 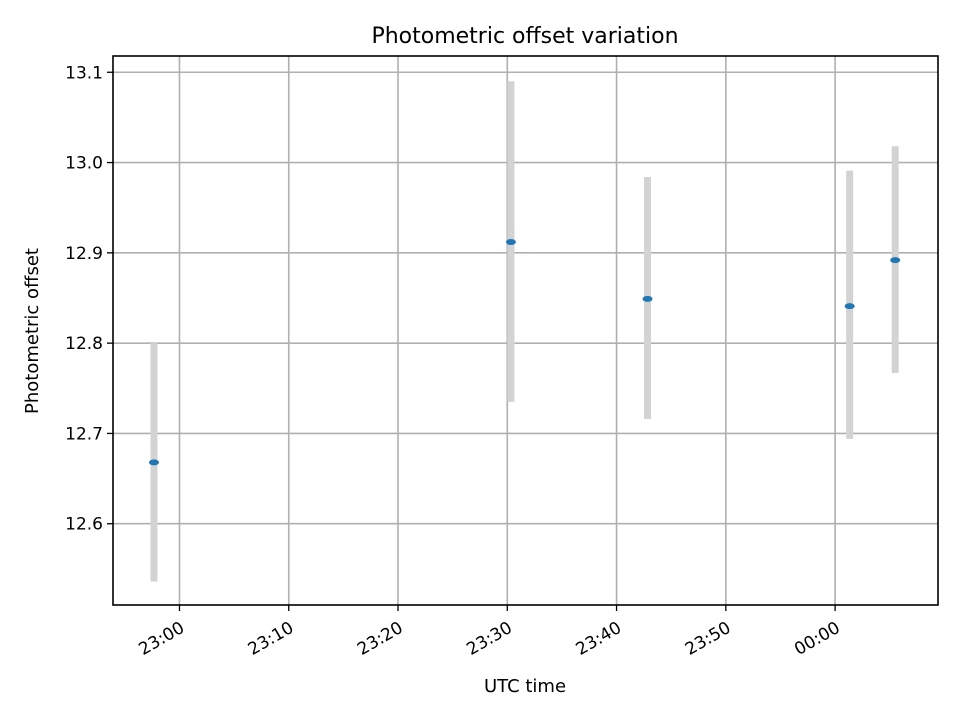 What do you see at coordinates (84, 344) in the screenshot?
I see `y-tick-label: 12.8` at bounding box center [84, 344].